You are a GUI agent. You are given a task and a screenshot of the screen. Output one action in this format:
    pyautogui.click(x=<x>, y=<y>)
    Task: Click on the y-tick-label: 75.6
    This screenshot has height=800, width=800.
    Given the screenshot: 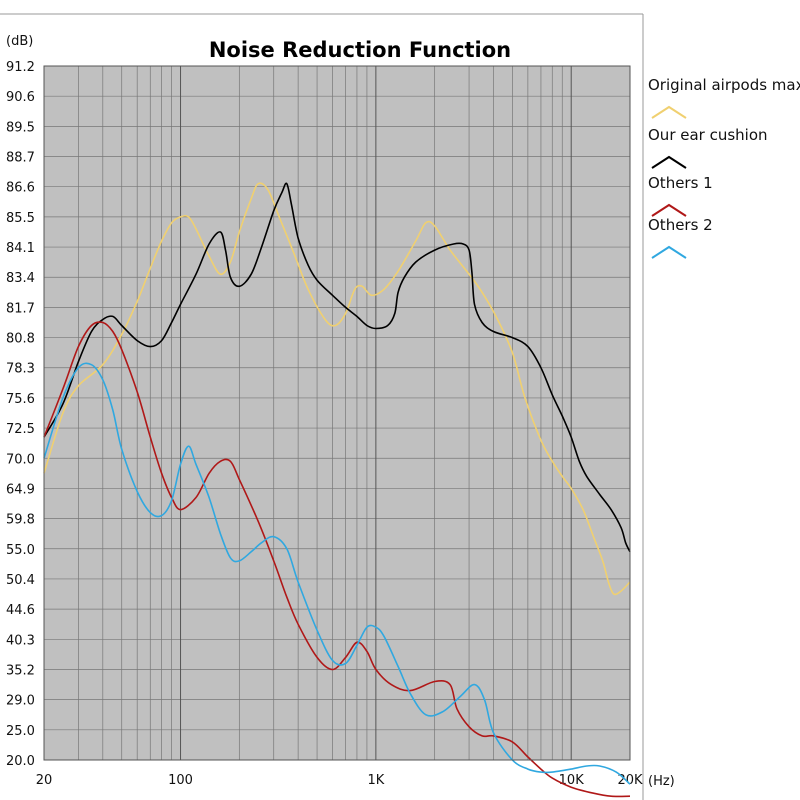 What is the action you would take?
    pyautogui.click(x=20, y=399)
    